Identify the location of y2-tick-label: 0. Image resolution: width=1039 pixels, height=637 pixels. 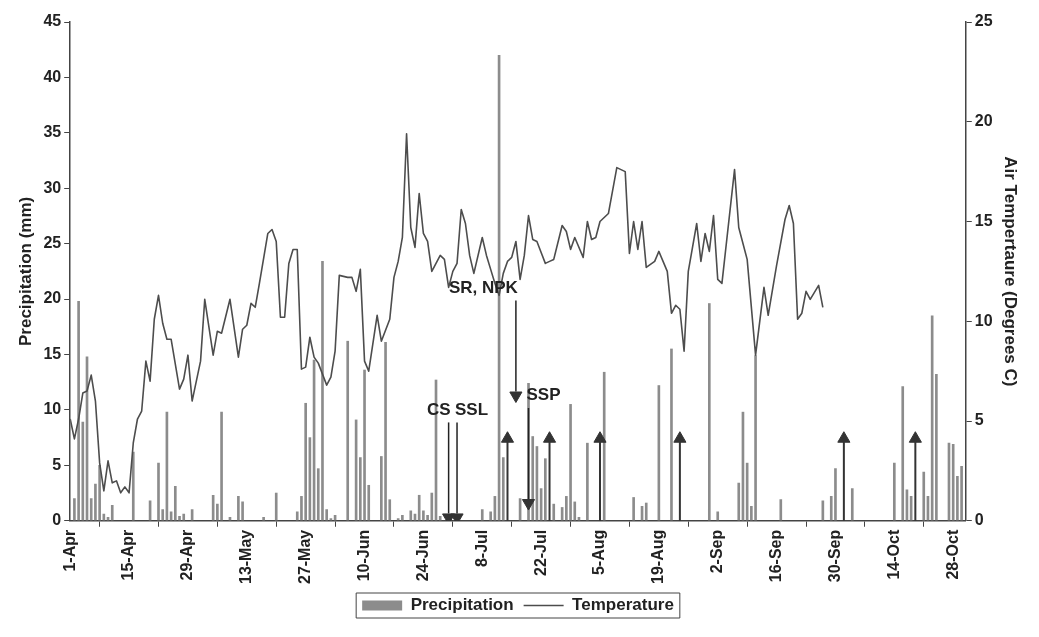
(979, 520).